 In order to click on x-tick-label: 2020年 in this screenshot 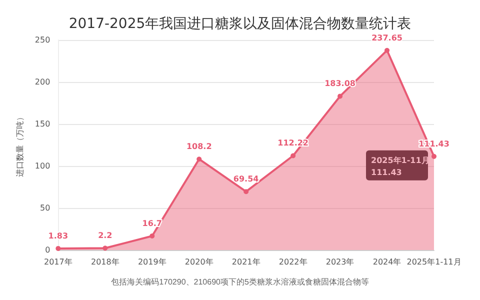, I will do `click(199, 262)`.